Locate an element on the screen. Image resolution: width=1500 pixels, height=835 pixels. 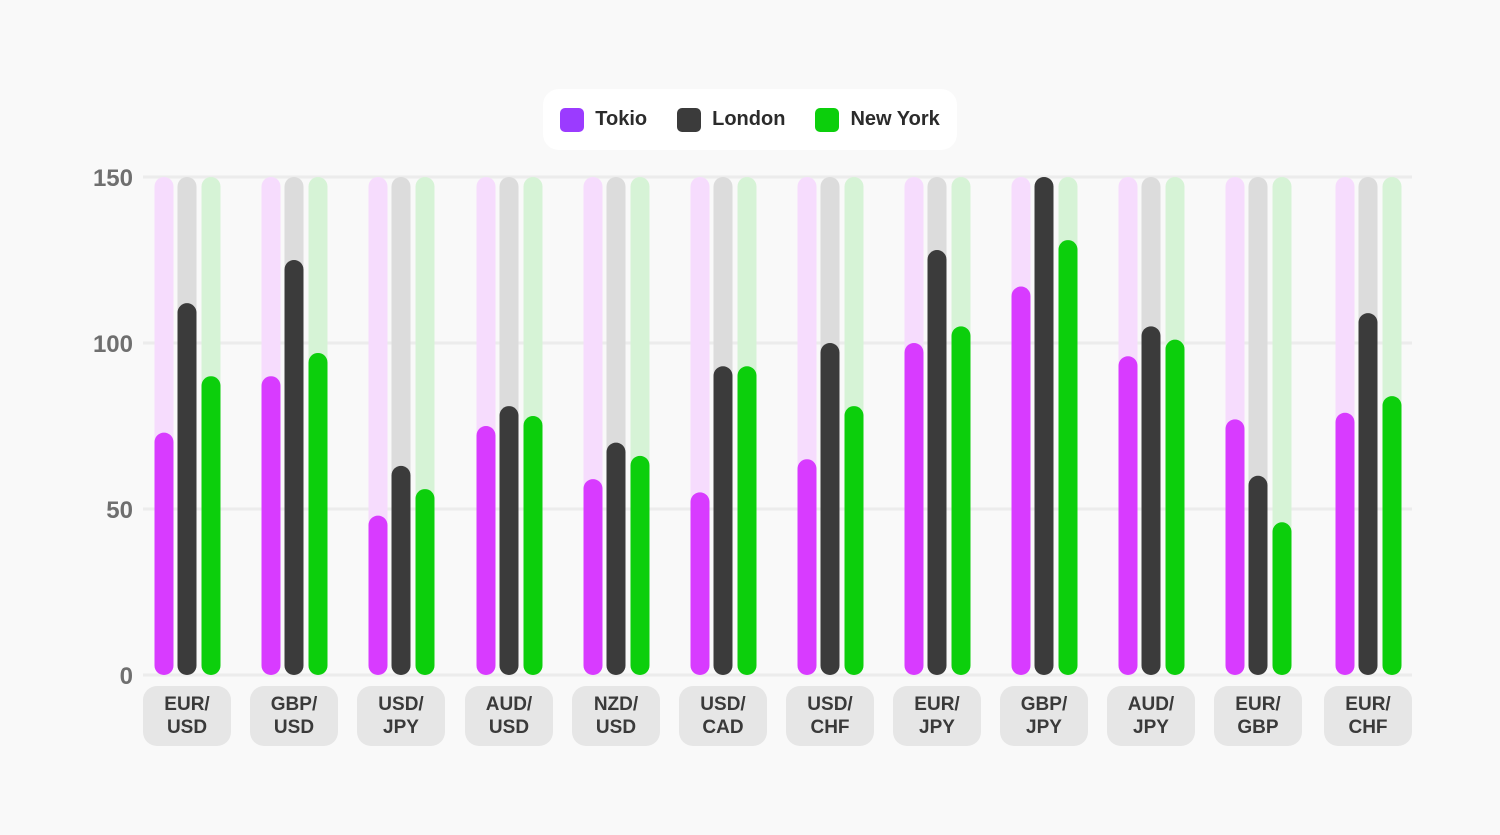
x-tick-label: AUD/ JPY is located at coordinates (1151, 716).